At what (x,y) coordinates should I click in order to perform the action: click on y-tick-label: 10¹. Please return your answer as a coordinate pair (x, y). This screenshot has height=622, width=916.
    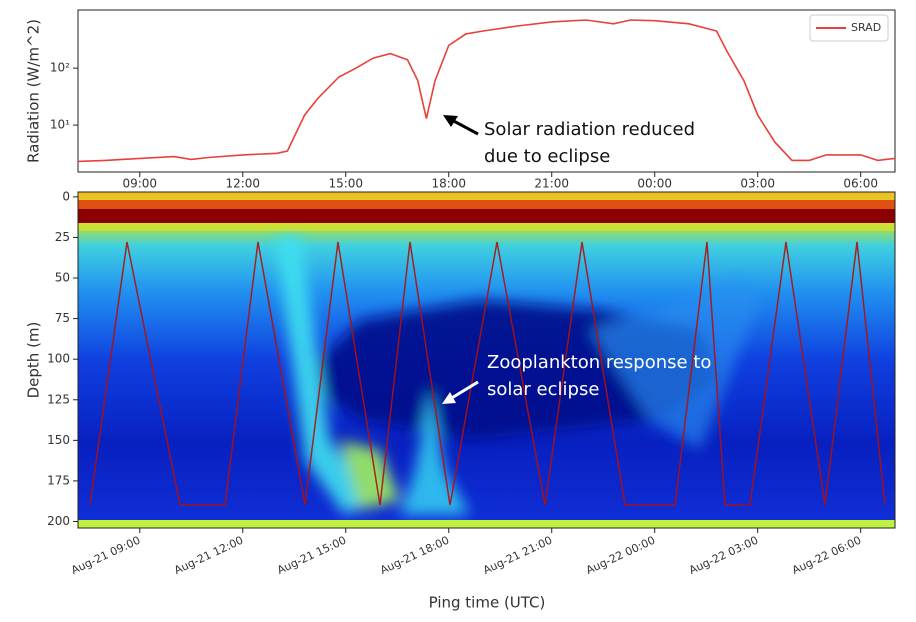
    Looking at the image, I should click on (60, 125).